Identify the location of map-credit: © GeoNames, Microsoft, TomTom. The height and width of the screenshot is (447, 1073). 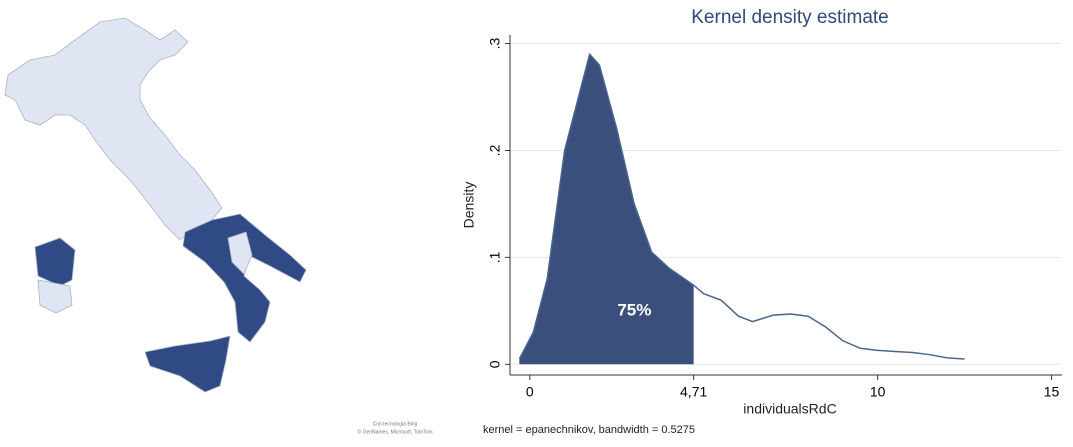
(395, 431).